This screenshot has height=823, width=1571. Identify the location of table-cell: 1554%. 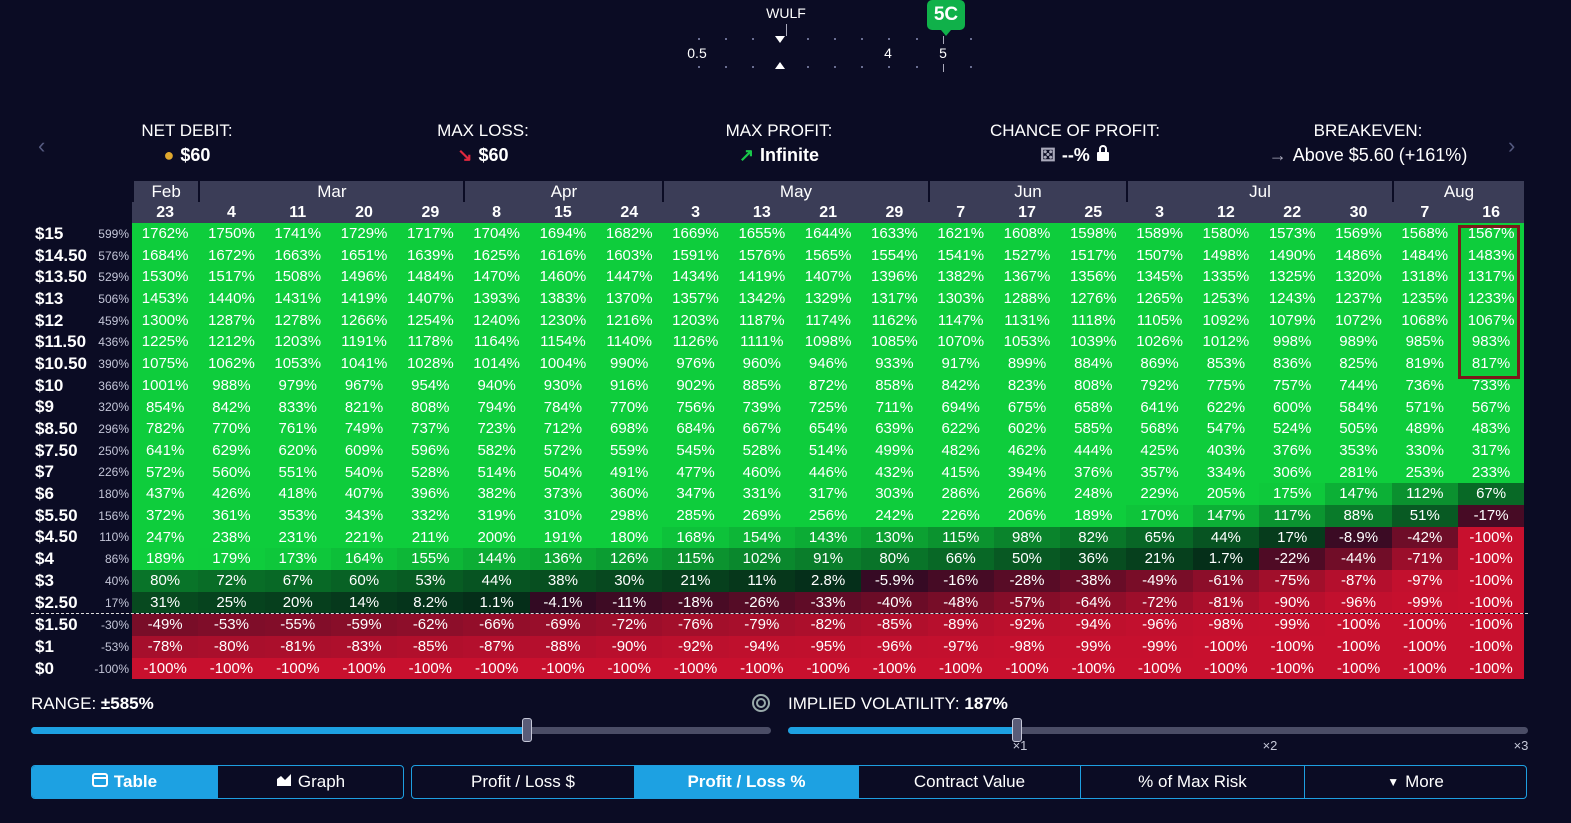
(894, 255).